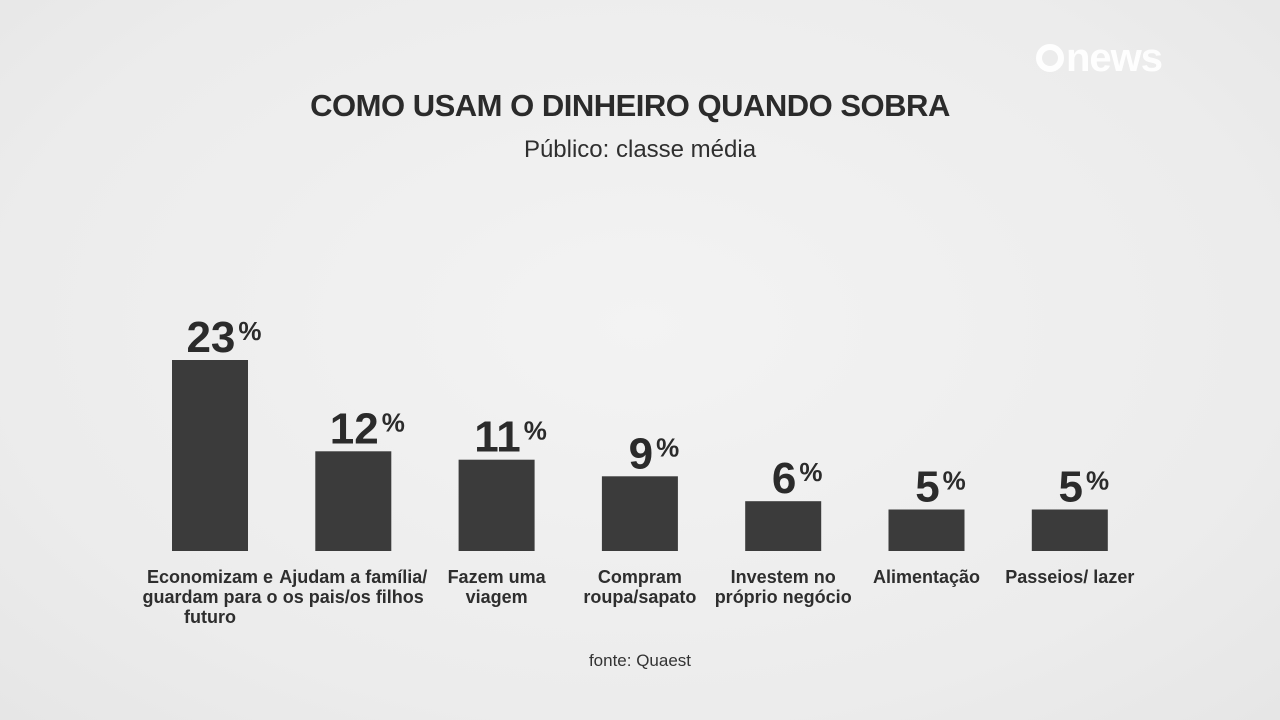  I want to click on category-label: Compram roupa/sapato, so click(640, 587).